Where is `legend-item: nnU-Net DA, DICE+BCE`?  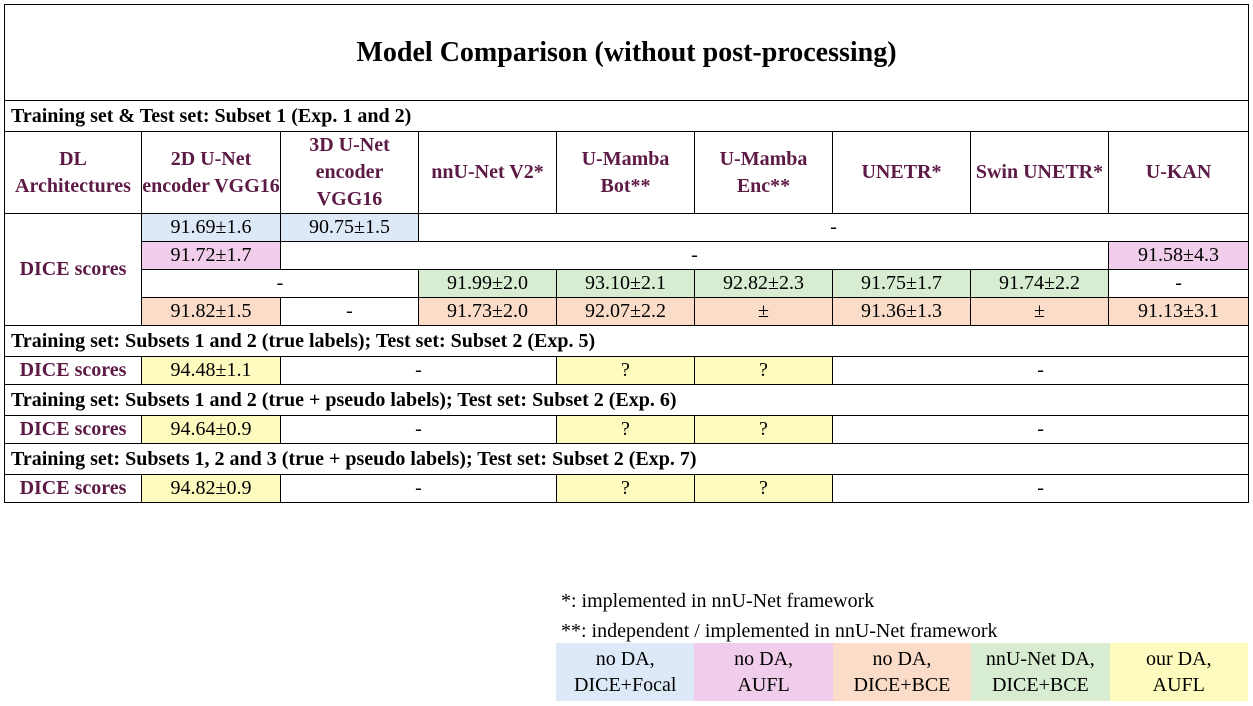 legend-item: nnU-Net DA, DICE+BCE is located at coordinates (1040, 672).